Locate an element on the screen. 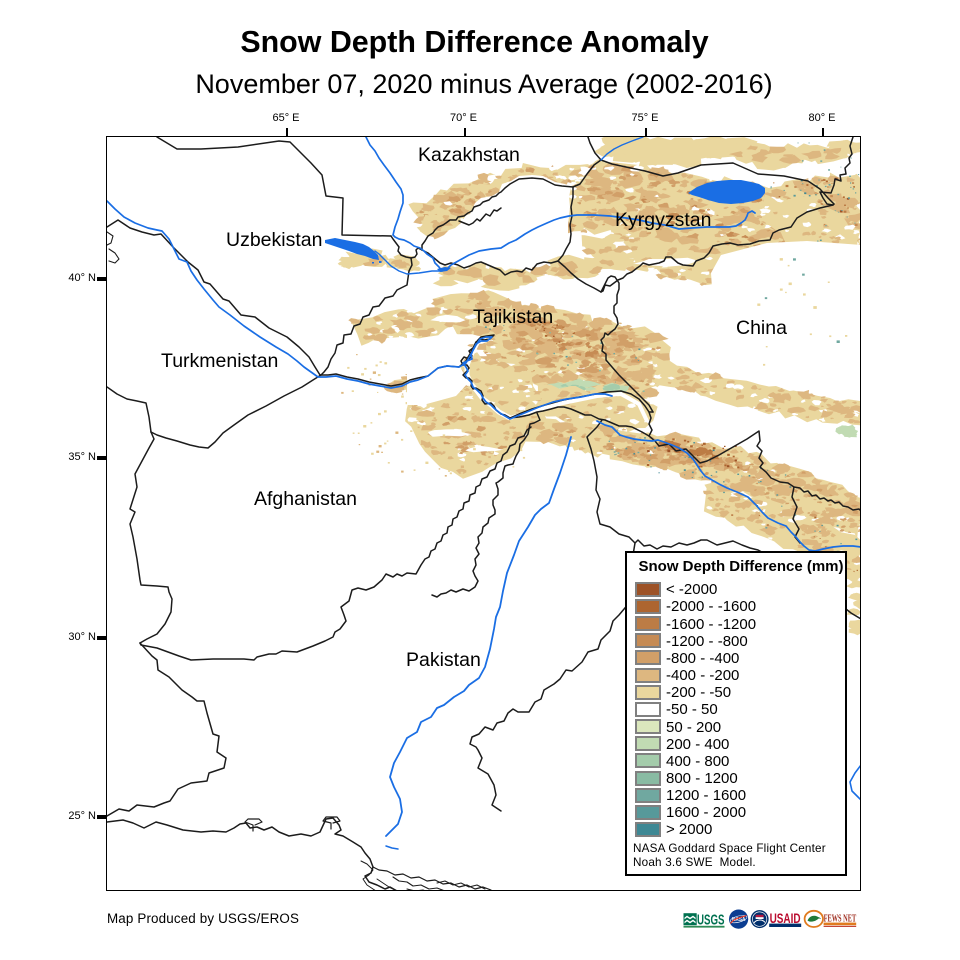 This screenshot has width=960, height=960. svg-text: USGS is located at coordinates (711, 920).